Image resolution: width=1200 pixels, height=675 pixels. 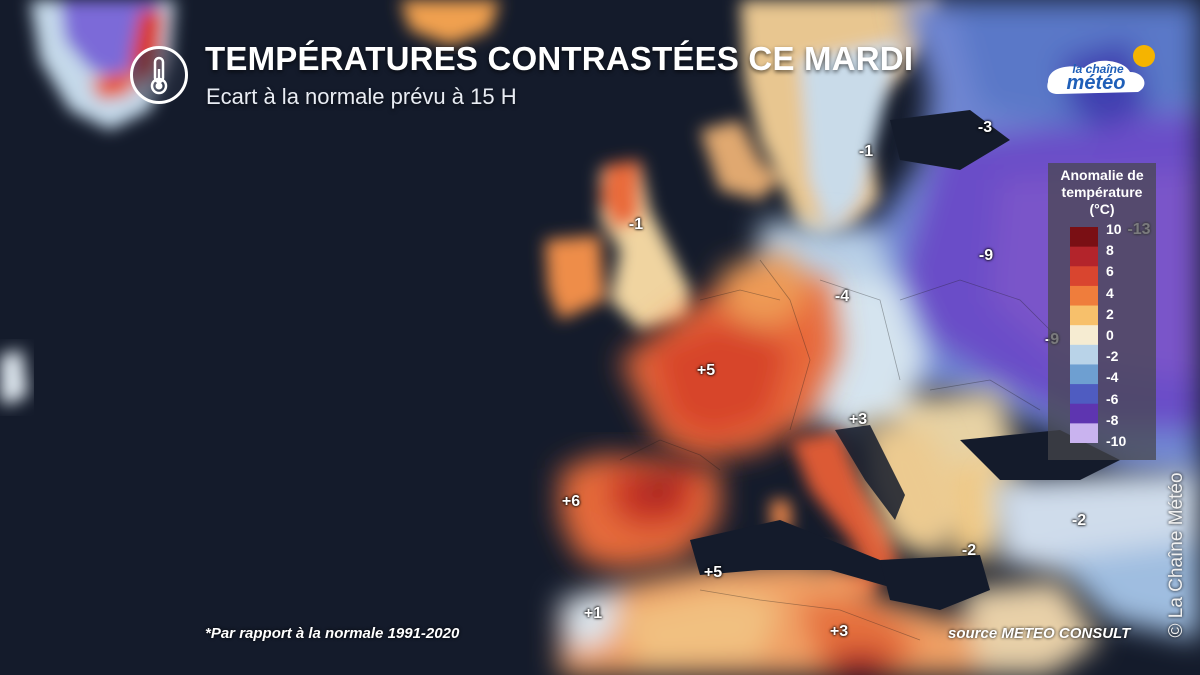 I want to click on legend-tick-label: 10, so click(x=1114, y=229).